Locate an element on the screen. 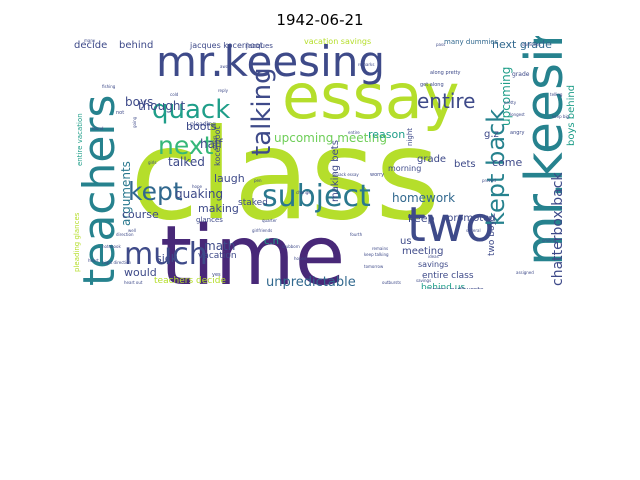  cloud-word-come: come is located at coordinates (507, 162).